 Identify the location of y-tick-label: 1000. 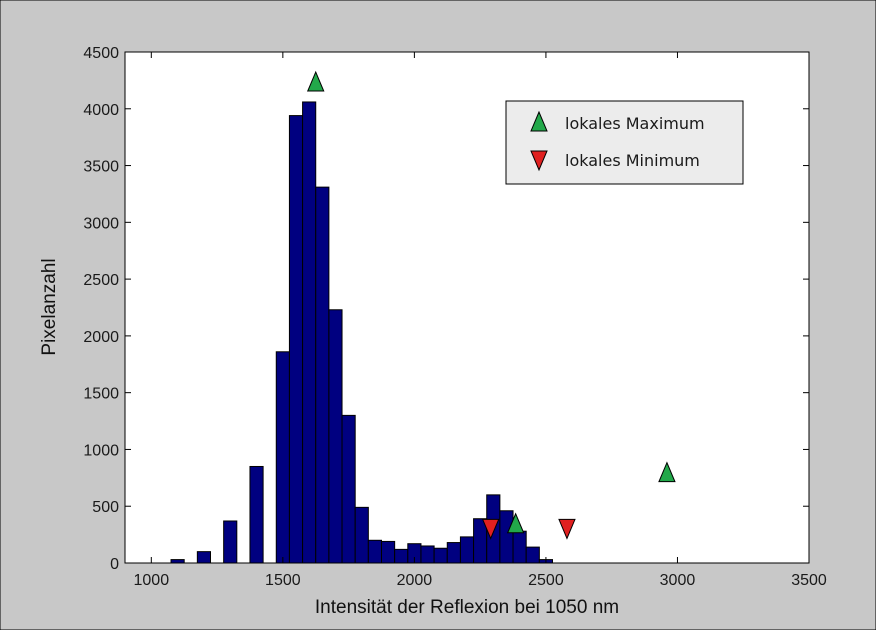
(101, 450).